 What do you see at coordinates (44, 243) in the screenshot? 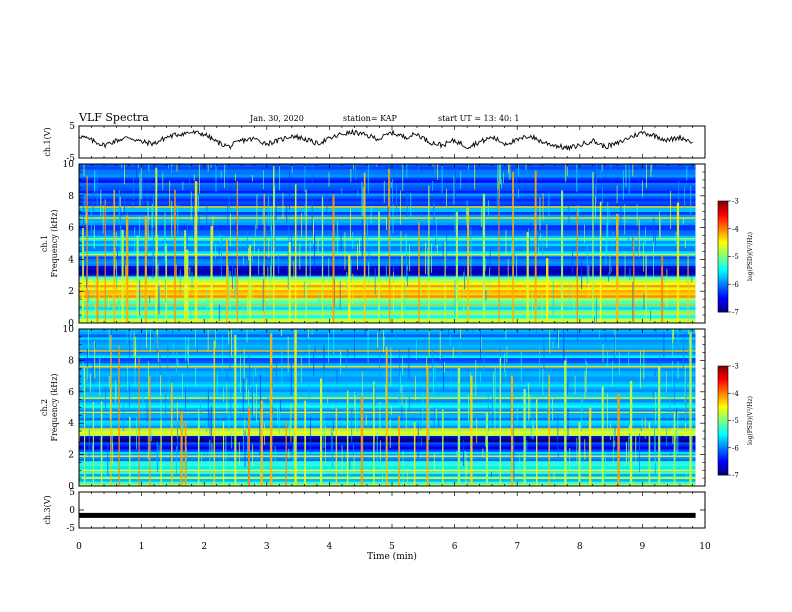
I see `ch1-spectrogram-ylabel-channel: ch.1` at bounding box center [44, 243].